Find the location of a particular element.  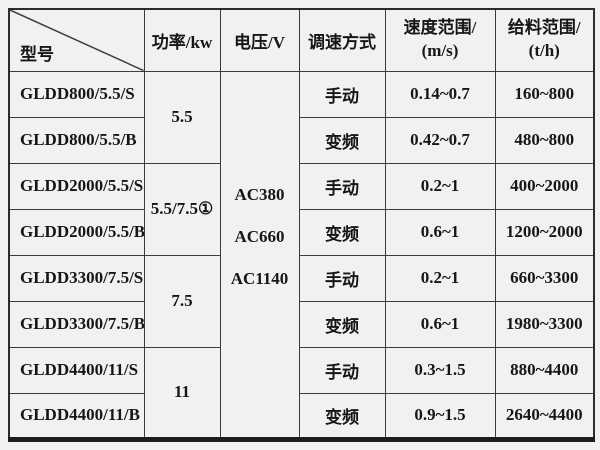

model-cell: GLDD4400/11/B is located at coordinates (76, 416).